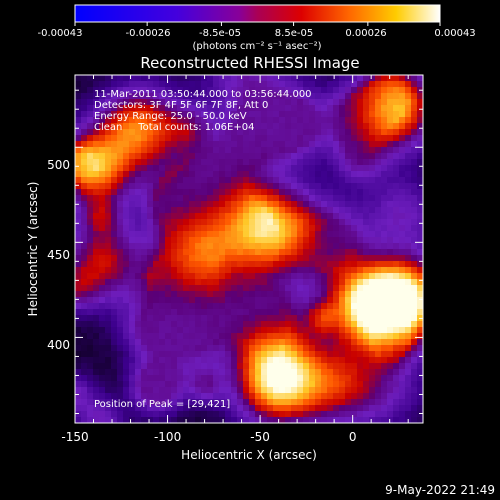 This screenshot has width=500, height=500. I want to click on y-tick-label: 400, so click(58, 345).